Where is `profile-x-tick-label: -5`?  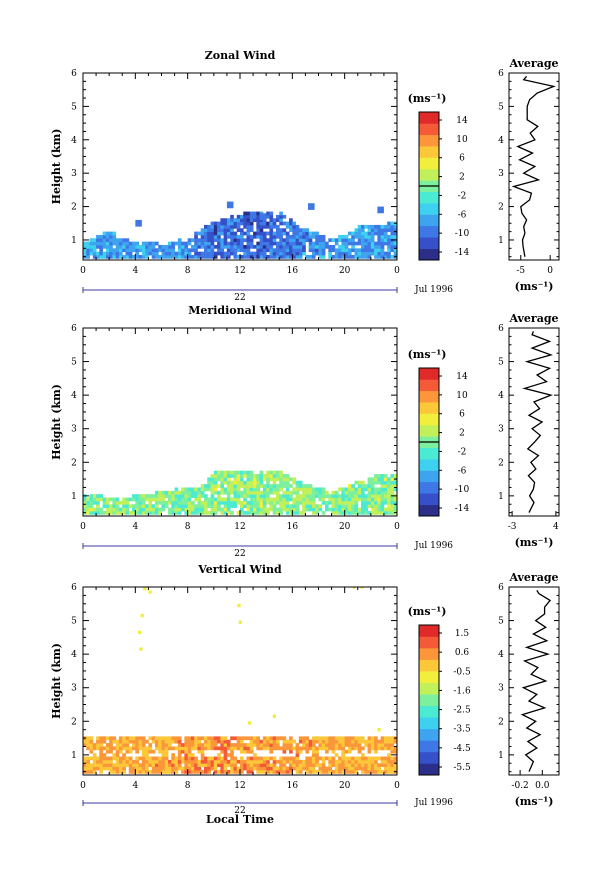
profile-x-tick-label: -5 is located at coordinates (520, 271).